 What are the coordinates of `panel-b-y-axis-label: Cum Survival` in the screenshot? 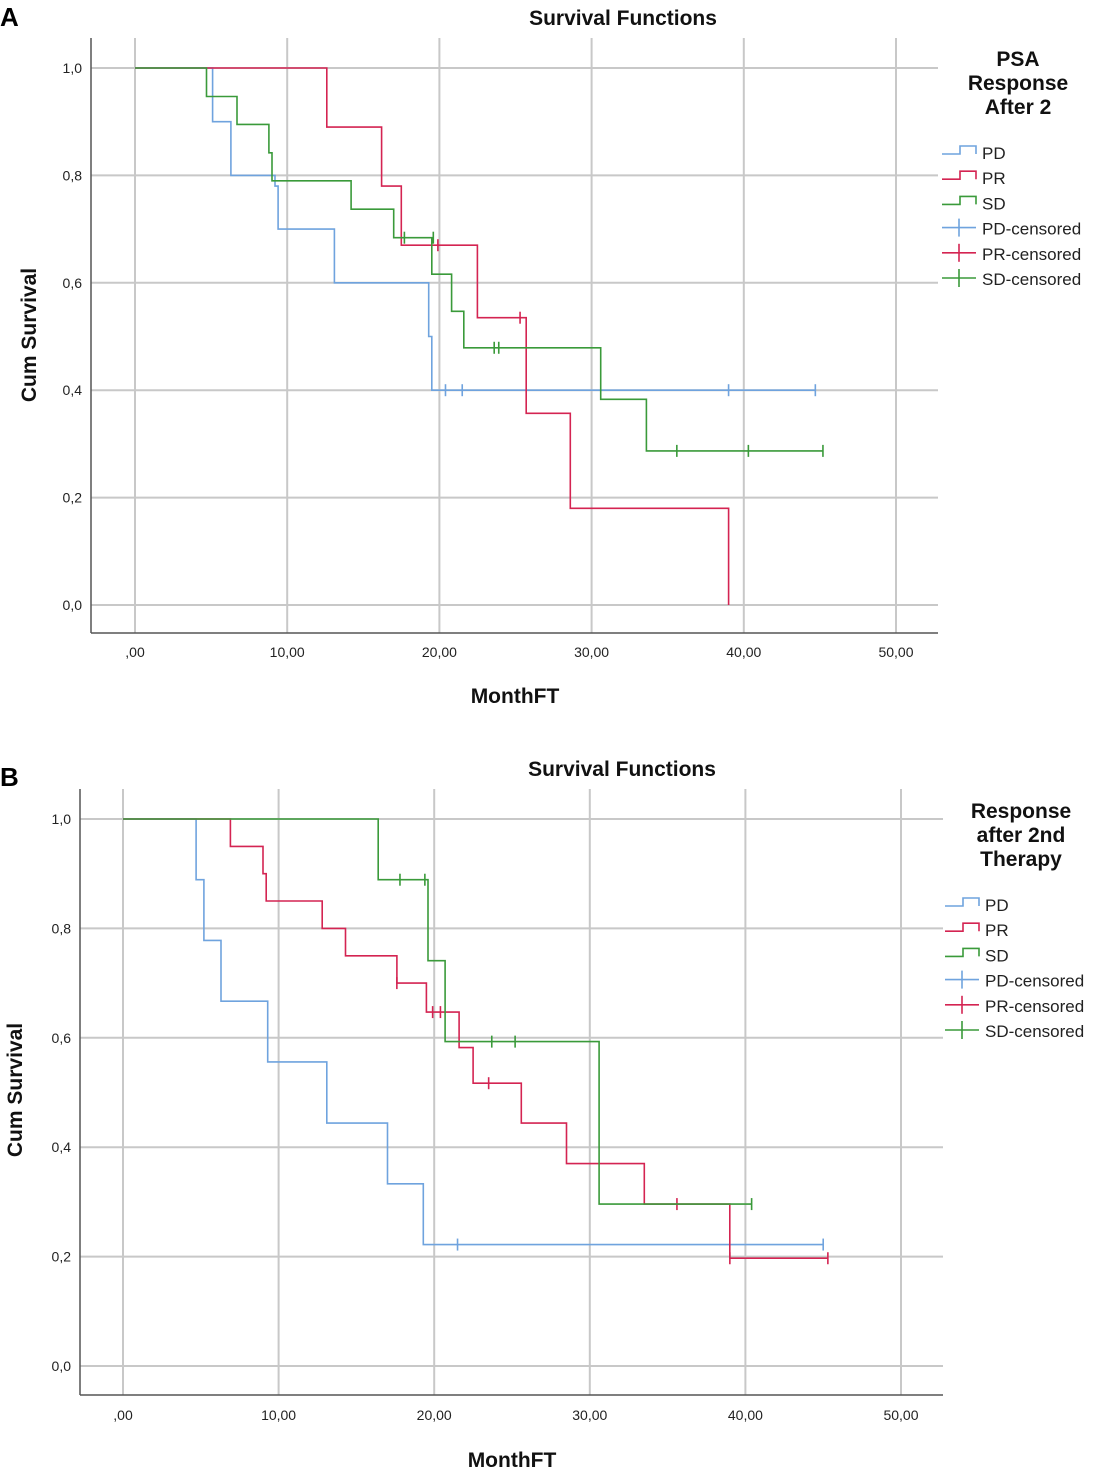 It's located at (15, 1090).